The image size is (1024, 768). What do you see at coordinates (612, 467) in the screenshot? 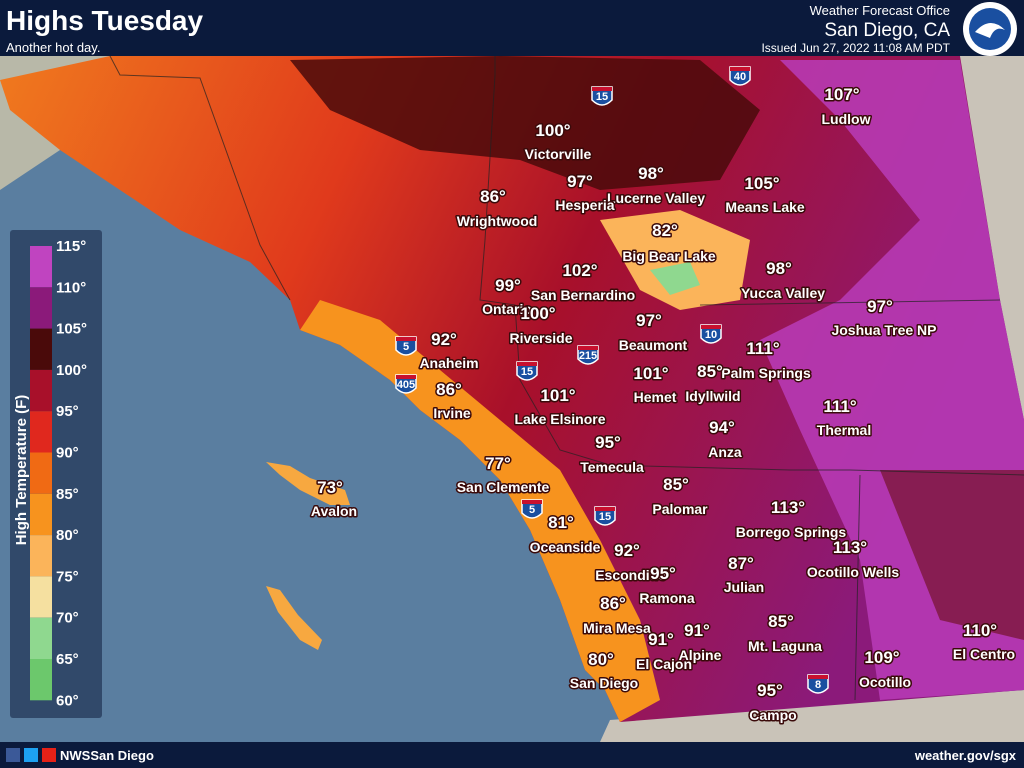
I see `city-name: Temecula` at bounding box center [612, 467].